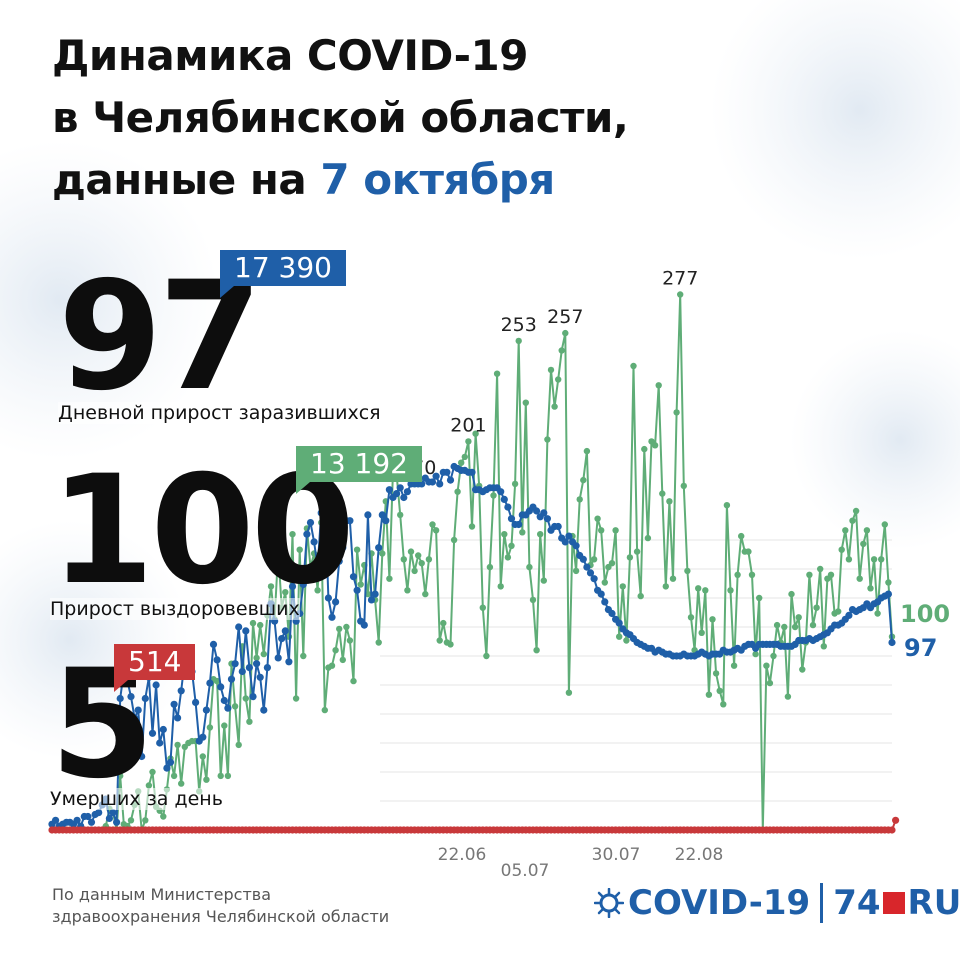  What do you see at coordinates (565, 317) in the screenshot?
I see `peak-annotation: 257` at bounding box center [565, 317].